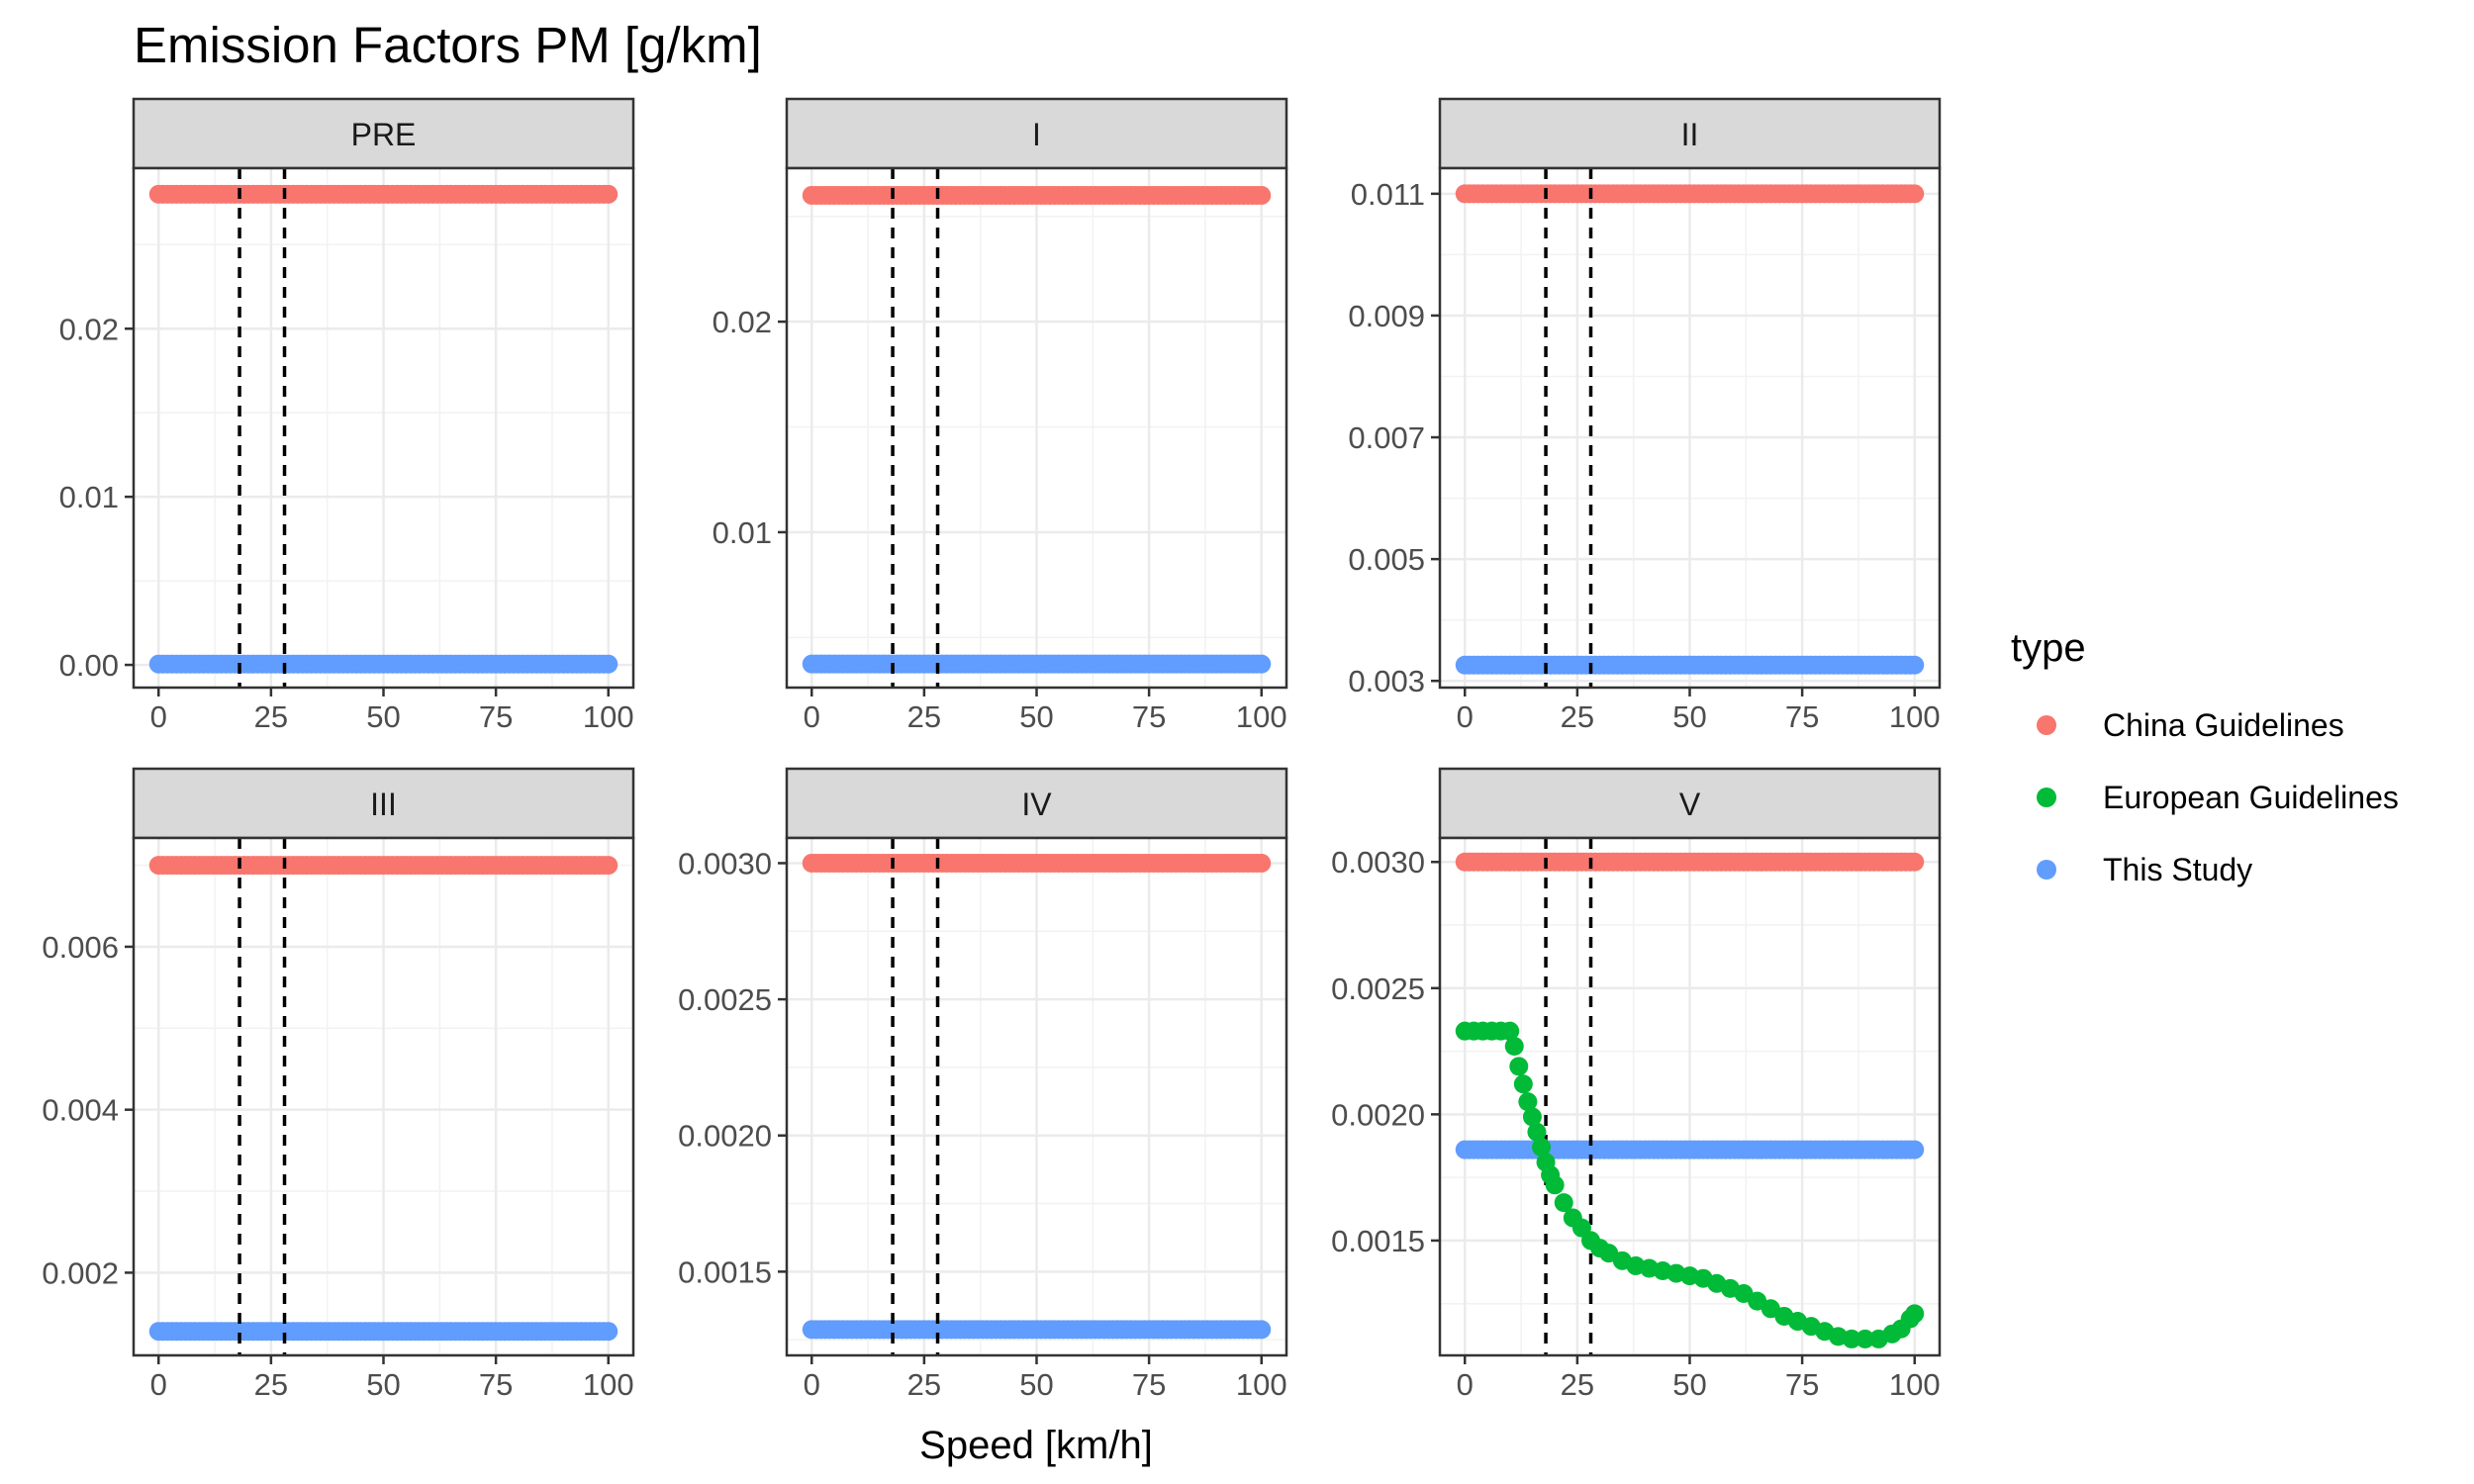 The height and width of the screenshot is (1484, 2474). Describe the element at coordinates (1388, 194) in the screenshot. I see `y-tick-label: 0.011` at that location.